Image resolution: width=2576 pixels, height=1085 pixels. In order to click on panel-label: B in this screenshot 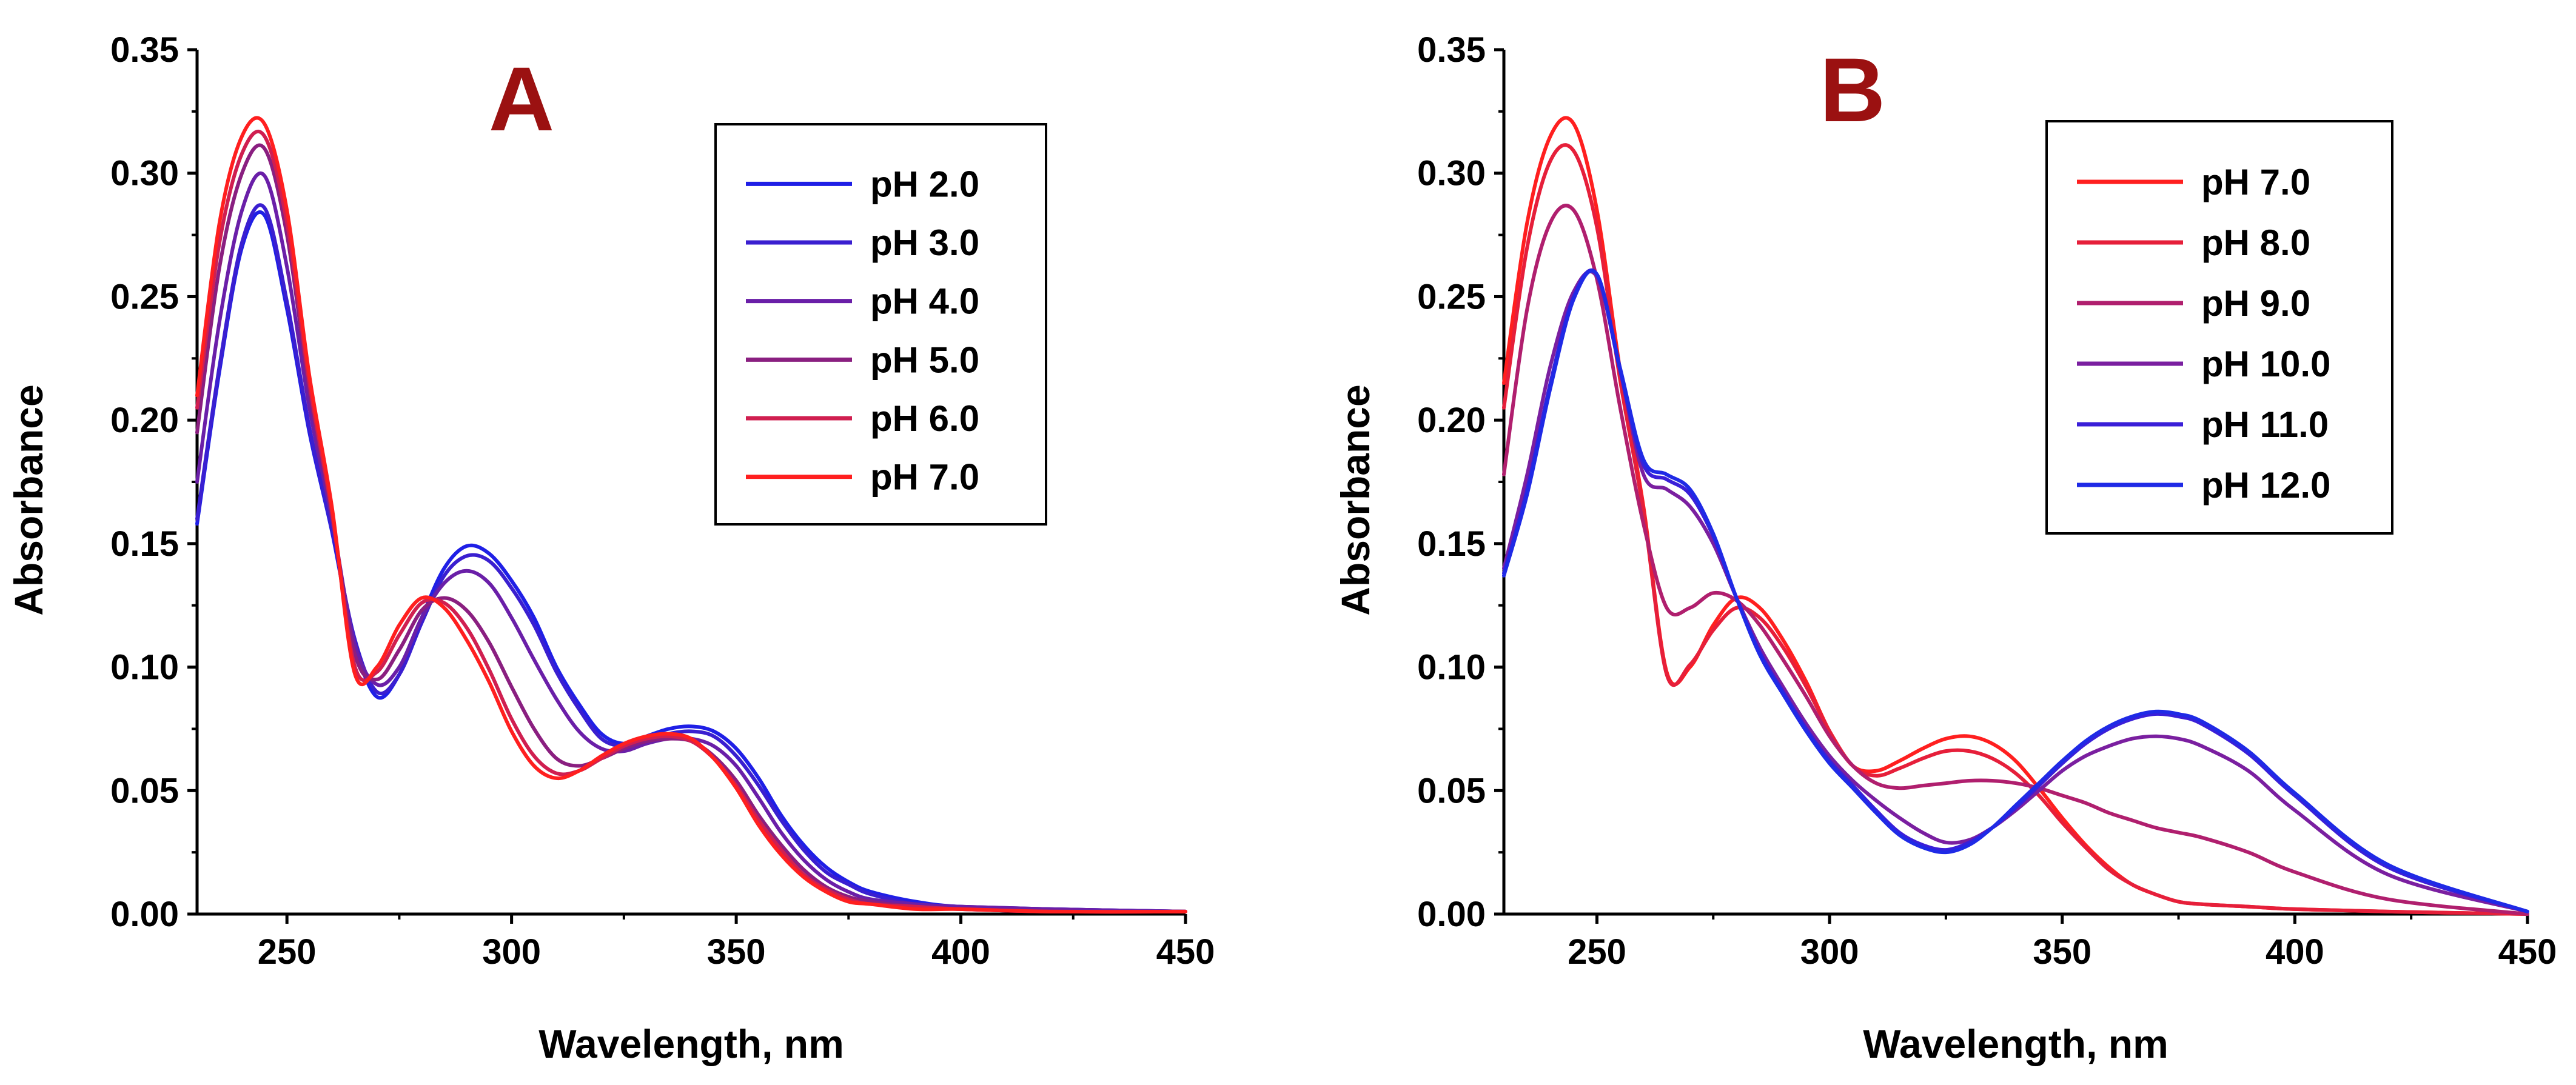, I will do `click(1852, 90)`.